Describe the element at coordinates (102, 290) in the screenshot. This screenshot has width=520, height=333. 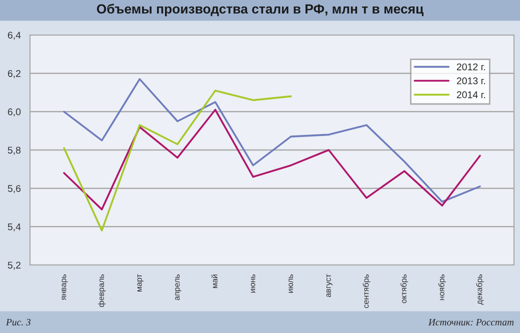
I see `x-tick-label: февраль` at that location.